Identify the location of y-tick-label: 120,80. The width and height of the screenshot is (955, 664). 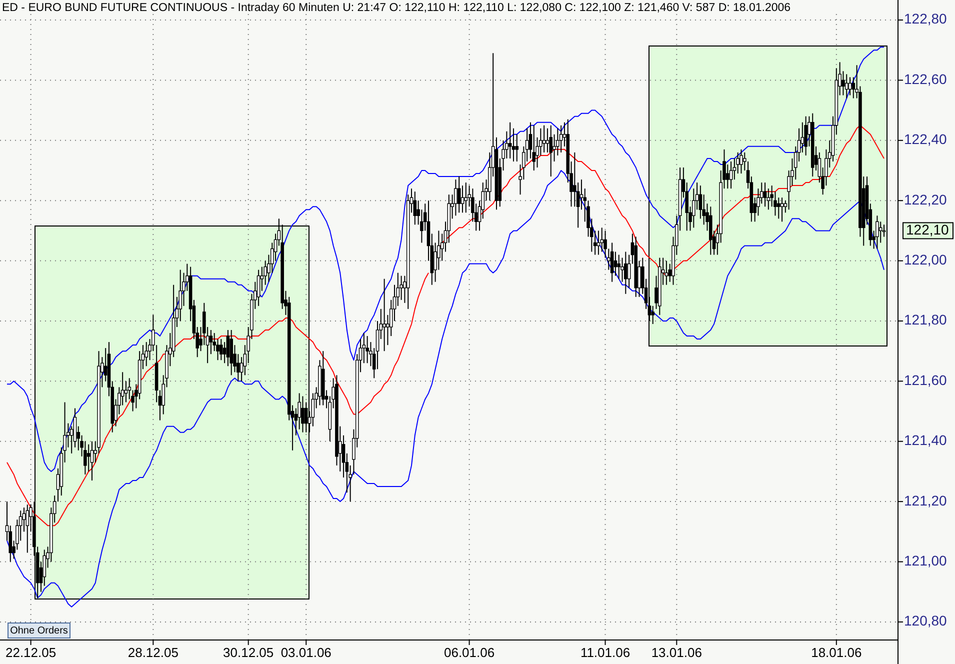
(926, 620).